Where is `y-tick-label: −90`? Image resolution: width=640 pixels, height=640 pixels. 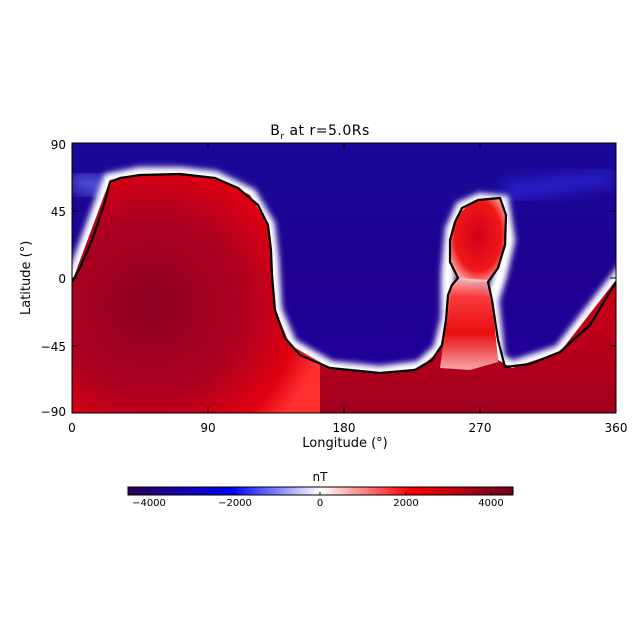
y-tick-label: −90 is located at coordinates (53, 412).